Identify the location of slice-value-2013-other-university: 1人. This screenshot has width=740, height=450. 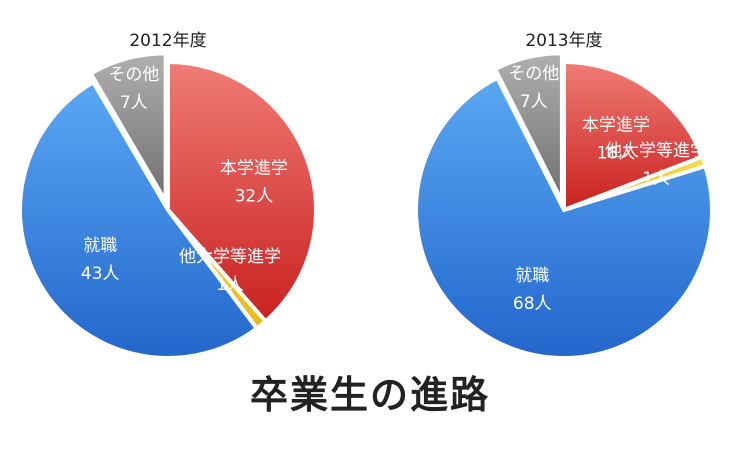
(656, 179).